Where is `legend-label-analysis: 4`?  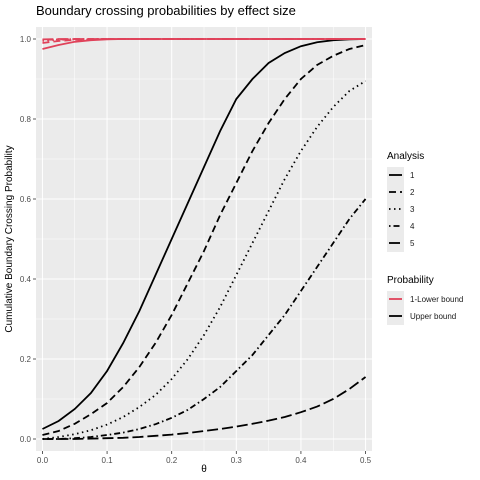 legend-label-analysis: 4 is located at coordinates (412, 226).